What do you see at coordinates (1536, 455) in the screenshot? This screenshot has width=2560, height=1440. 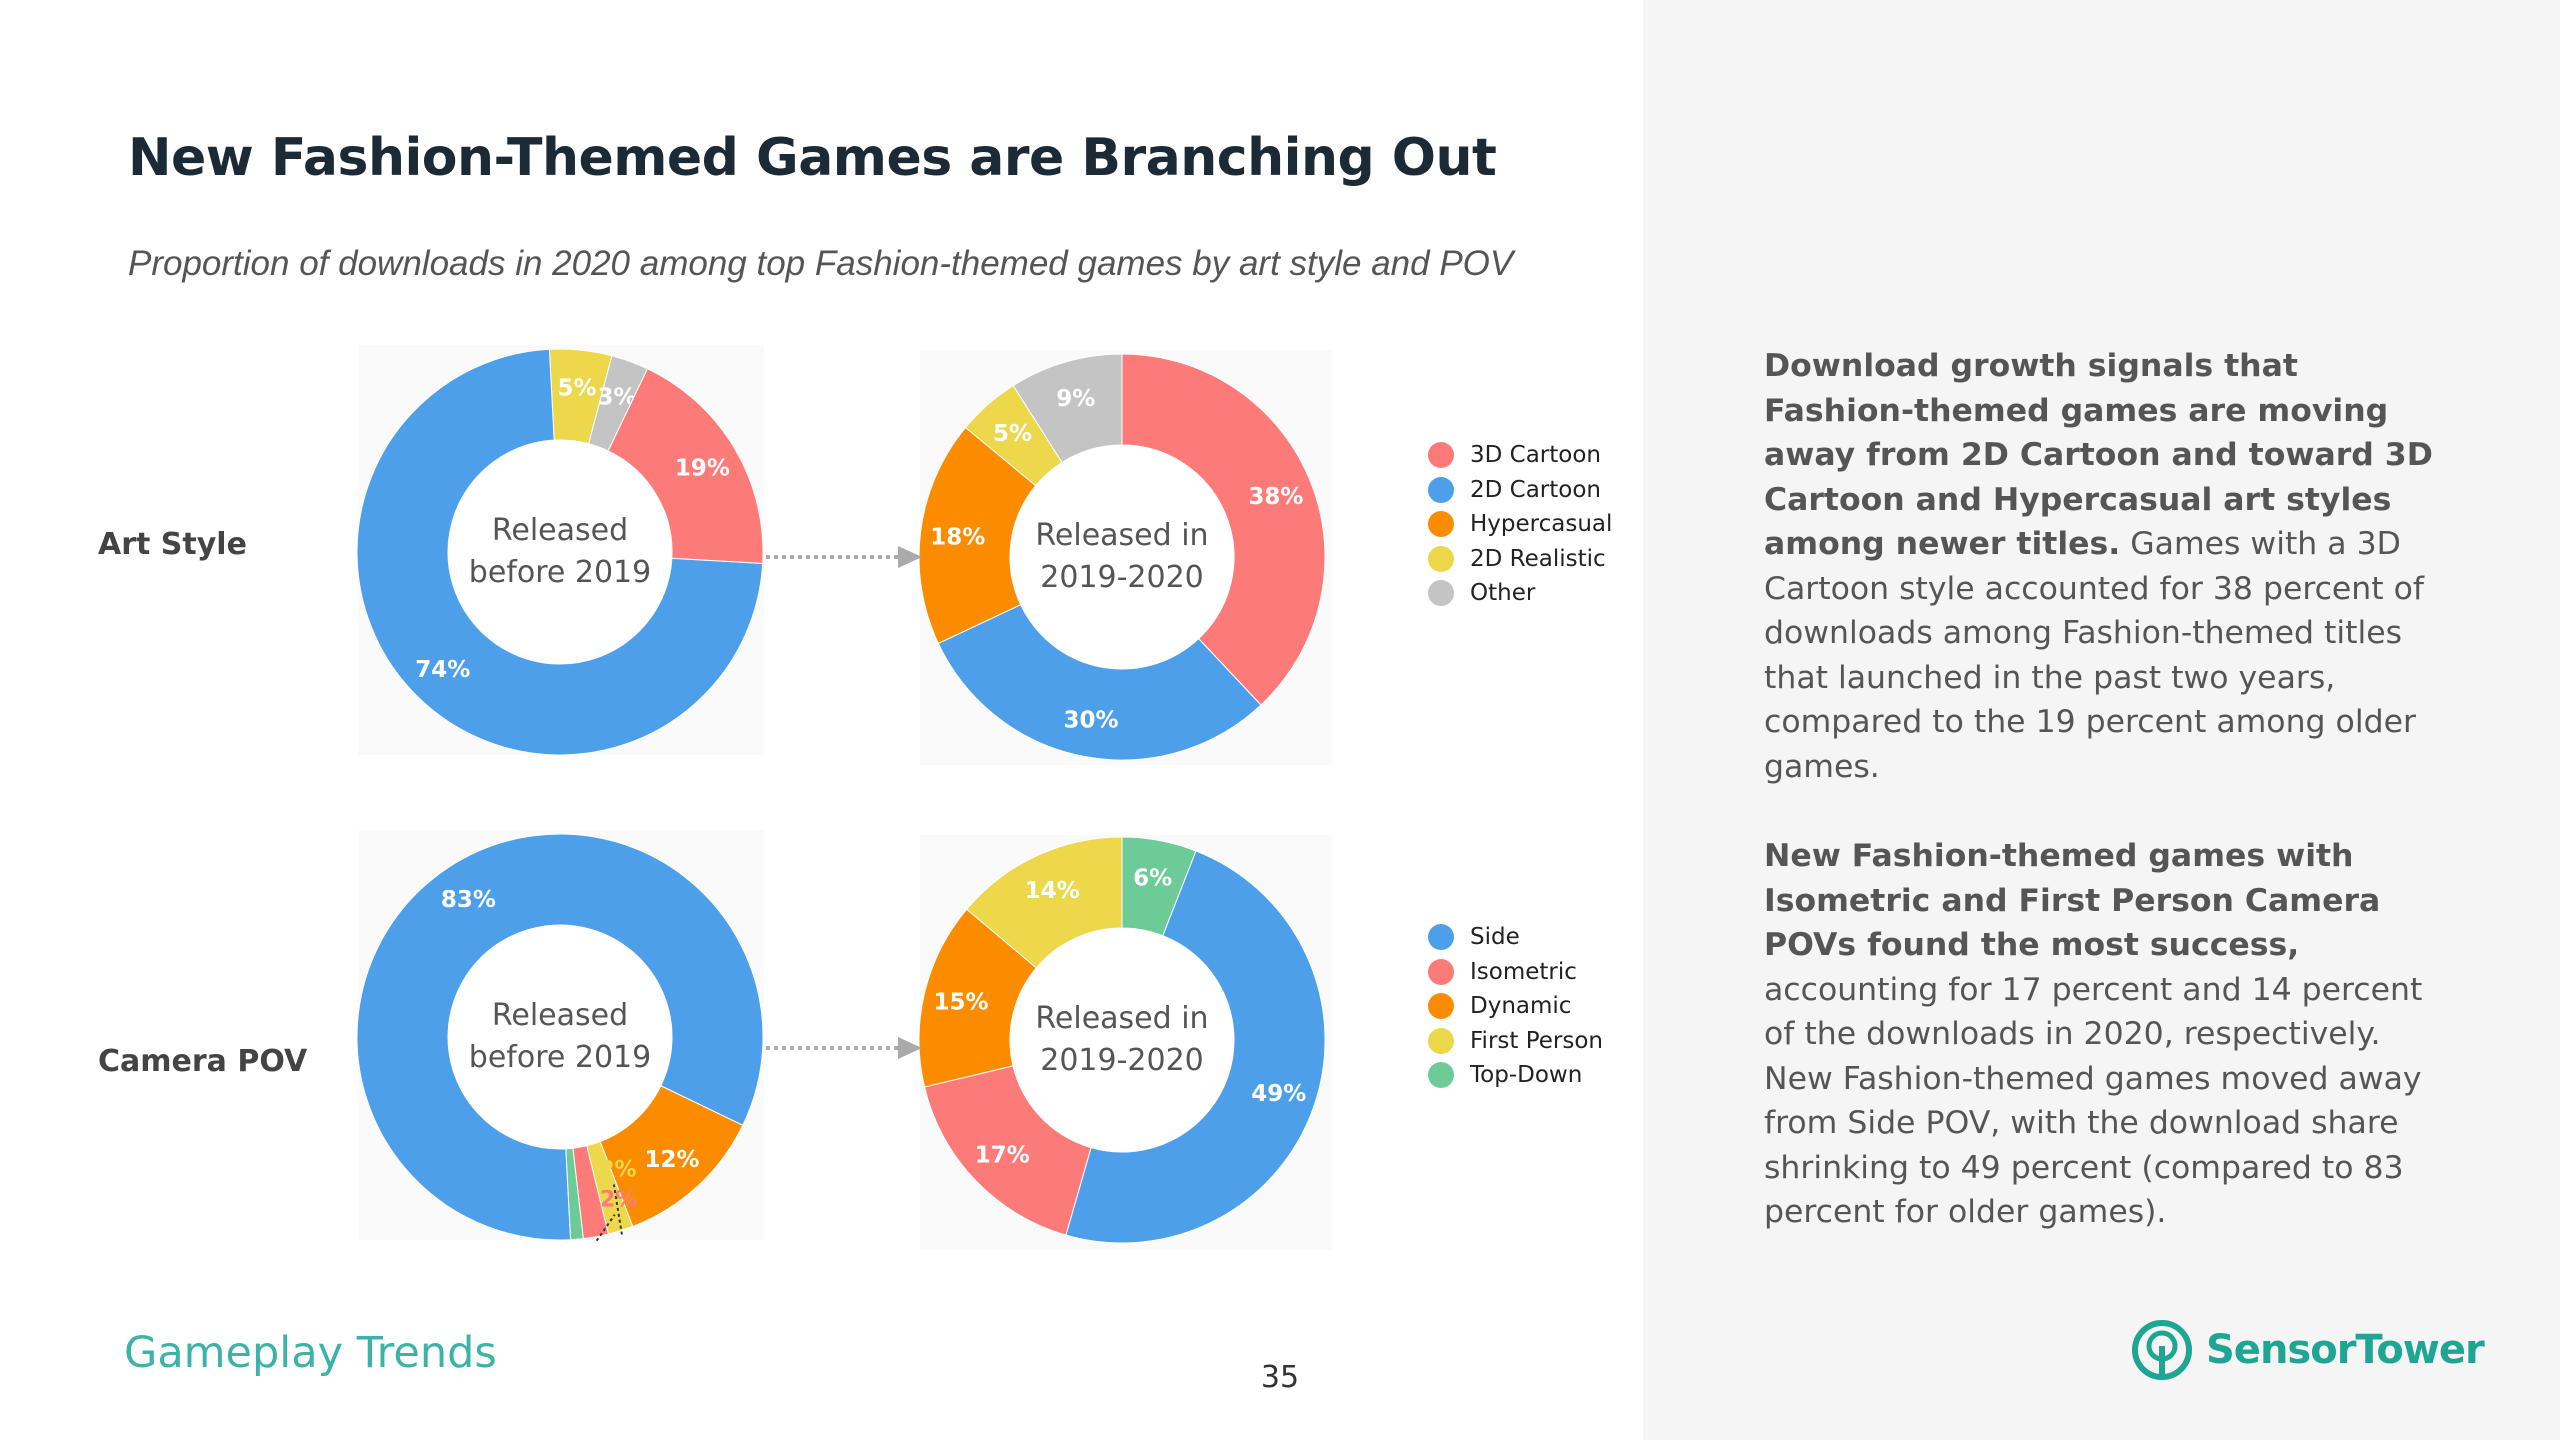 I see `legend-label: 3D Cartoon` at bounding box center [1536, 455].